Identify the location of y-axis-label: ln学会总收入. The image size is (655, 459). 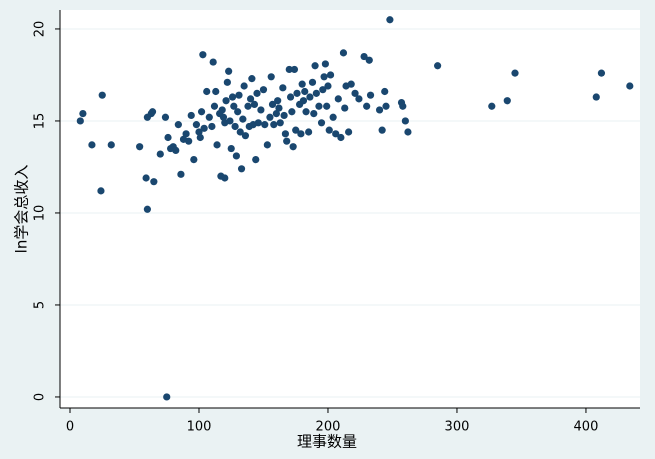
(22, 209).